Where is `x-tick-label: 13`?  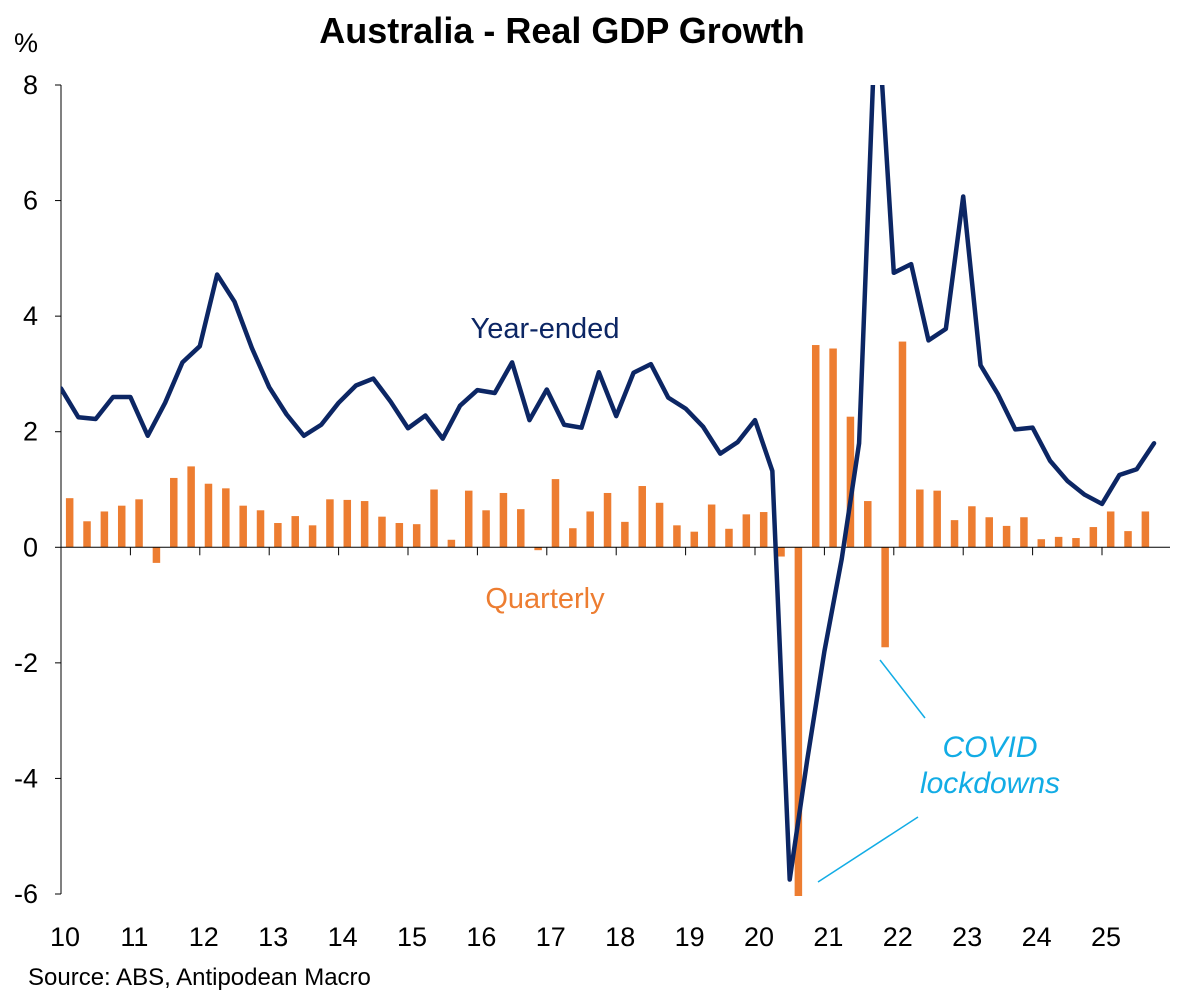
x-tick-label: 13 is located at coordinates (273, 937).